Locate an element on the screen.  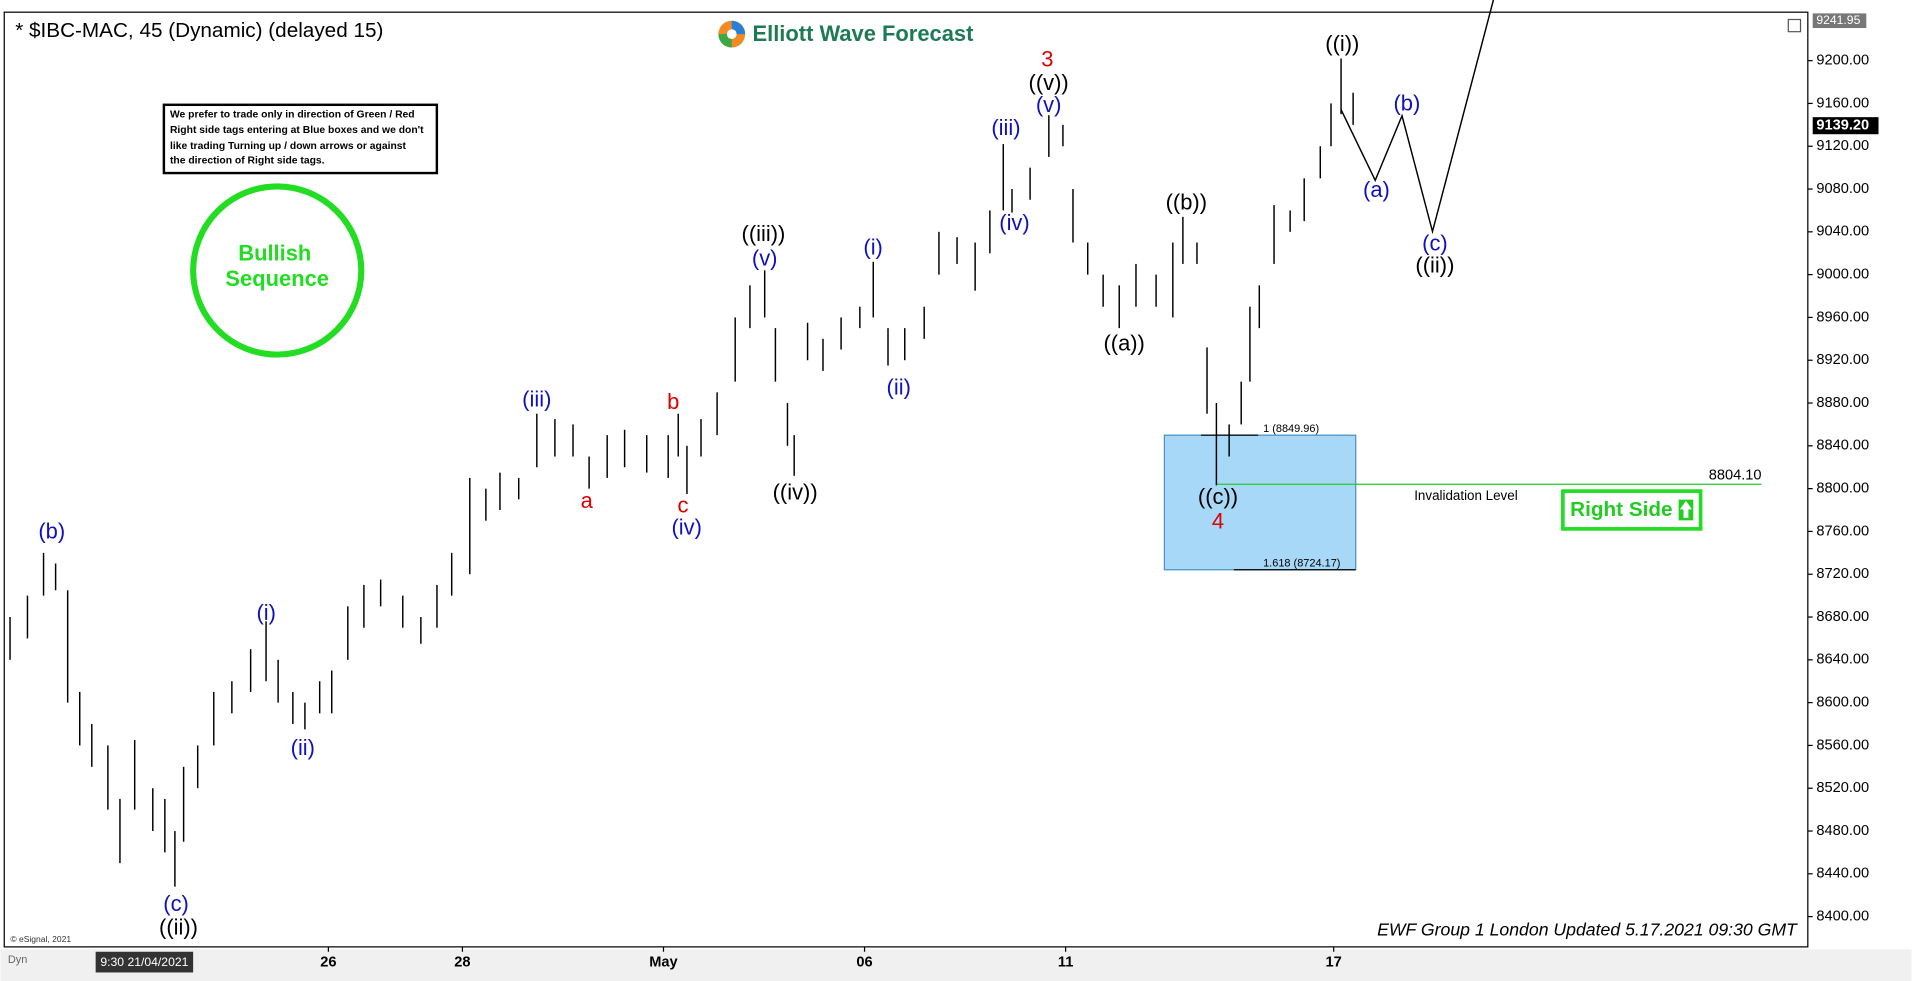
top-price: 9241.95 is located at coordinates (1838, 20).